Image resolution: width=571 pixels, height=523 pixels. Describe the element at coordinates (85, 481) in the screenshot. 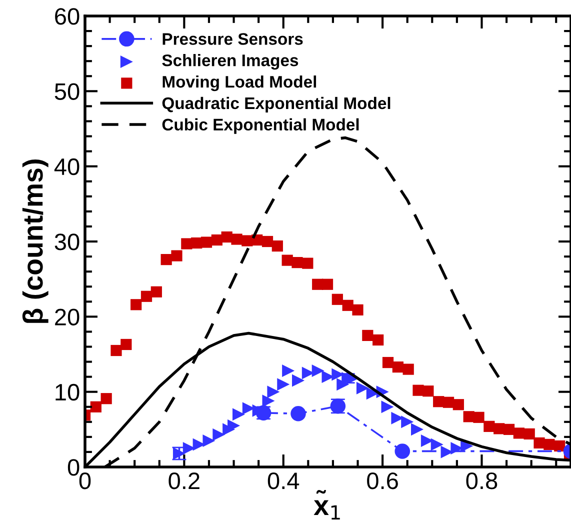

I see `x-tick-label: 0` at that location.